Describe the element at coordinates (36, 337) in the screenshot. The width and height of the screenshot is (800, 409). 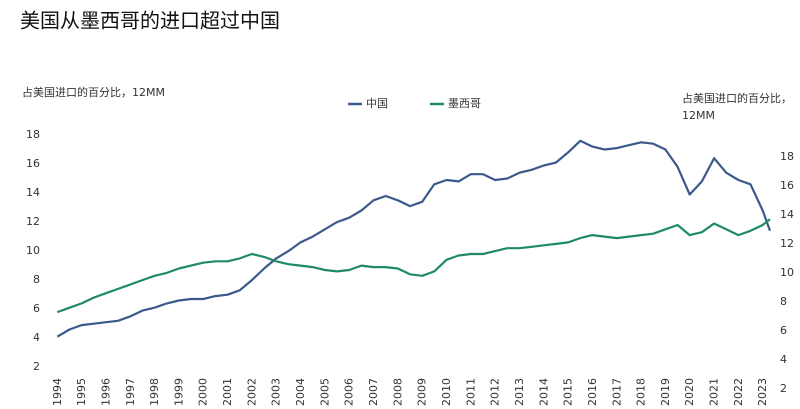
I see `y-tick-label: 4` at that location.